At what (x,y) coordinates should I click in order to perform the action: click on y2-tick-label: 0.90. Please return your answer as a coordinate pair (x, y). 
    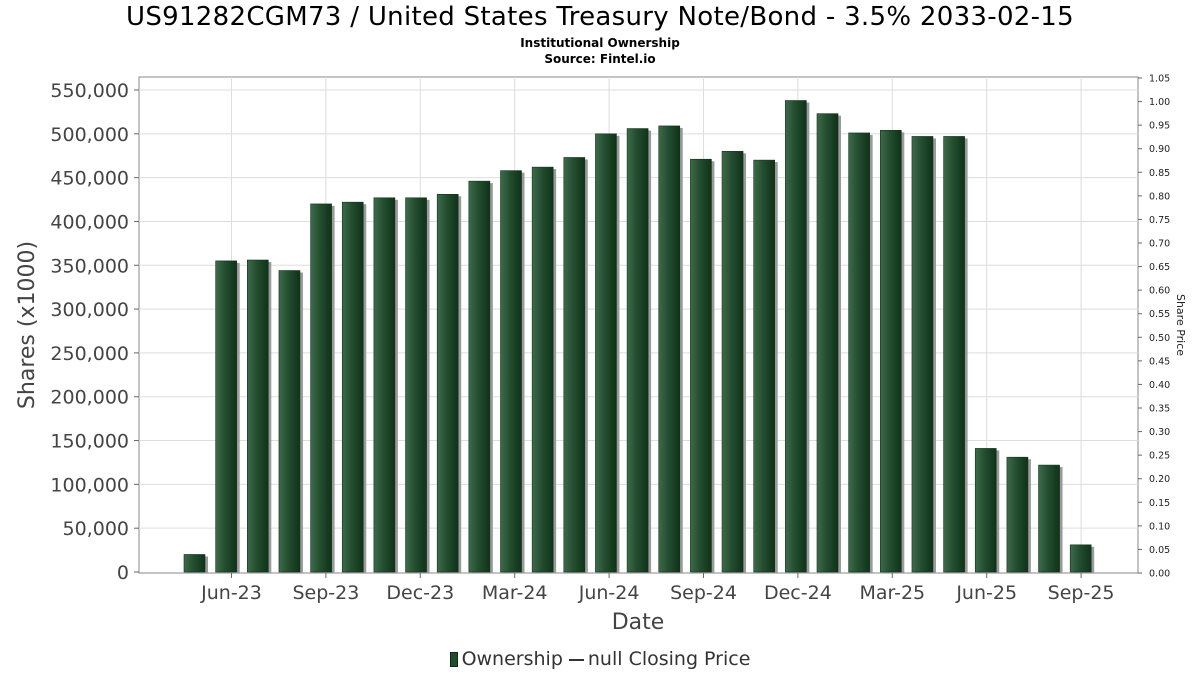
    Looking at the image, I should click on (1159, 149).